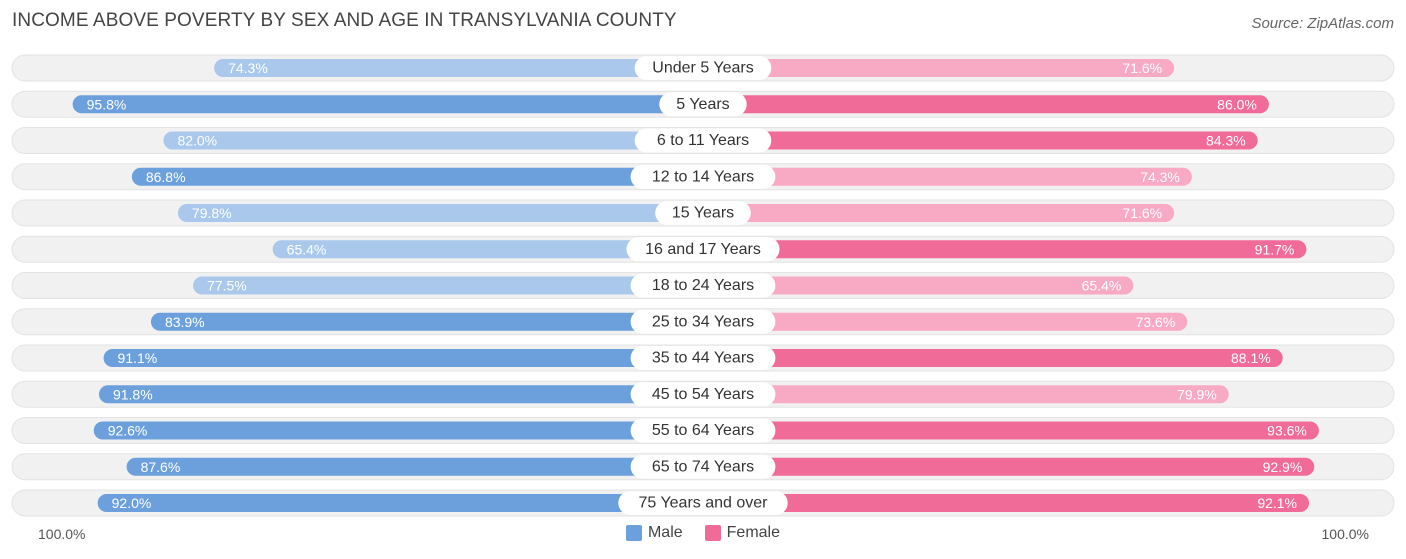 This screenshot has width=1406, height=559. What do you see at coordinates (1287, 431) in the screenshot?
I see `female-value-label: 93.6%` at bounding box center [1287, 431].